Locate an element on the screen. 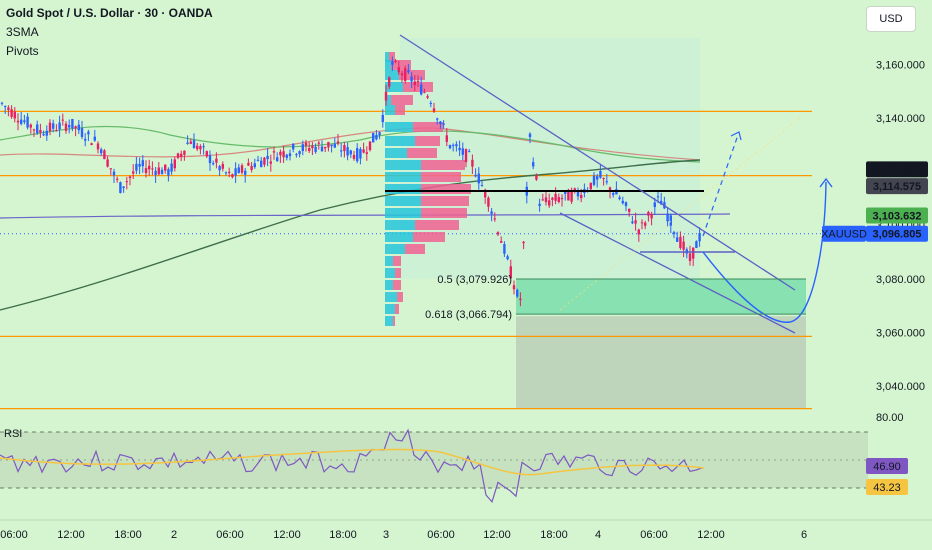 This screenshot has height=550, width=932. price-tag: 3,120.813 is located at coordinates (897, 169).